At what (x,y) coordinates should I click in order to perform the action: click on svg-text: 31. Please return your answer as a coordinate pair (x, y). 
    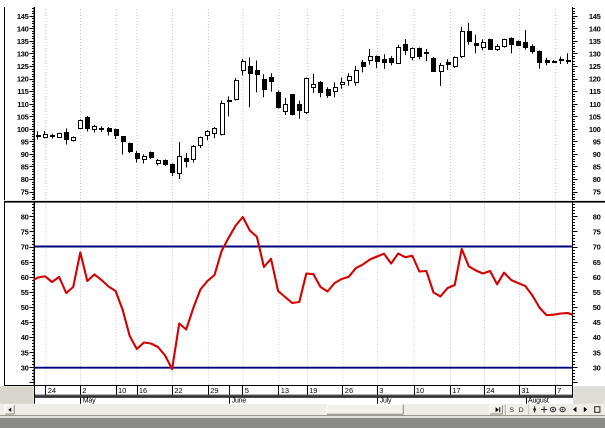
    Looking at the image, I should click on (525, 390).